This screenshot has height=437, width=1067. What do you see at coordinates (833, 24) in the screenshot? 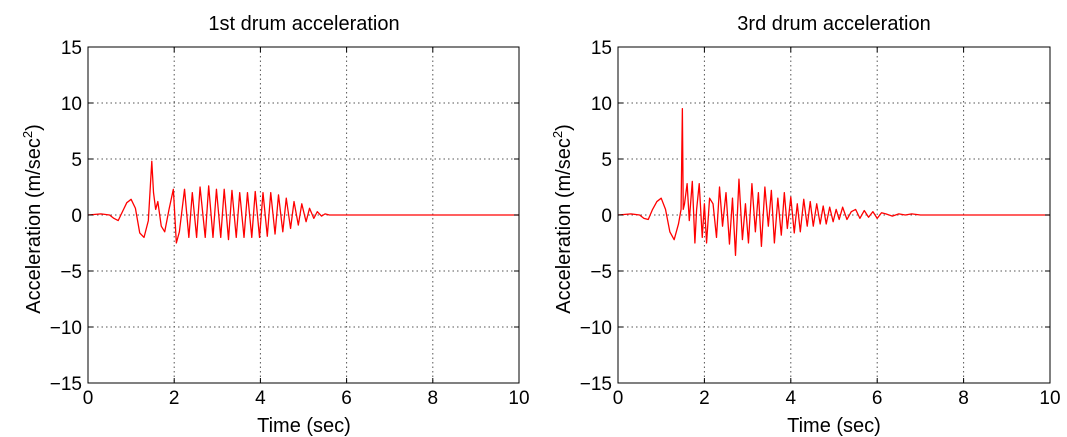
I see `chart-title: 3rd drum acceleration` at bounding box center [833, 24].